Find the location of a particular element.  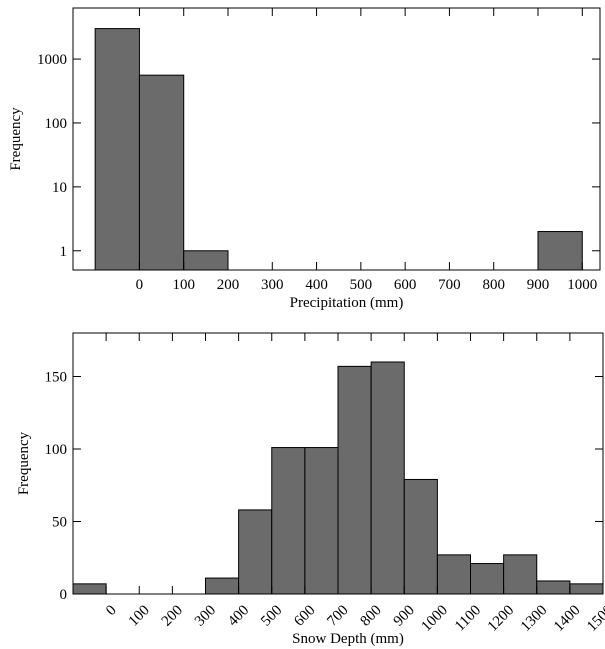

x-tick-label: 1200 is located at coordinates (501, 618).